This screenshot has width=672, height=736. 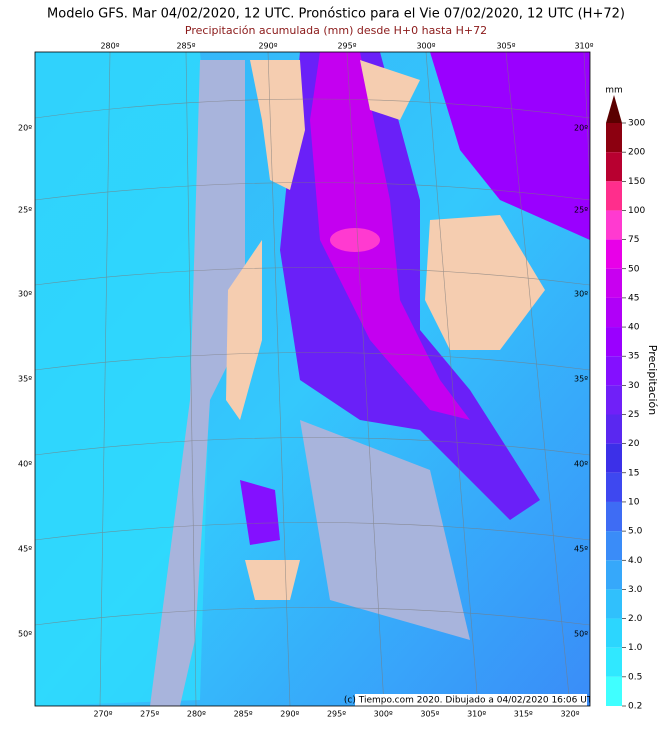 What do you see at coordinates (102, 714) in the screenshot?
I see `longitude-label: 270º` at bounding box center [102, 714].